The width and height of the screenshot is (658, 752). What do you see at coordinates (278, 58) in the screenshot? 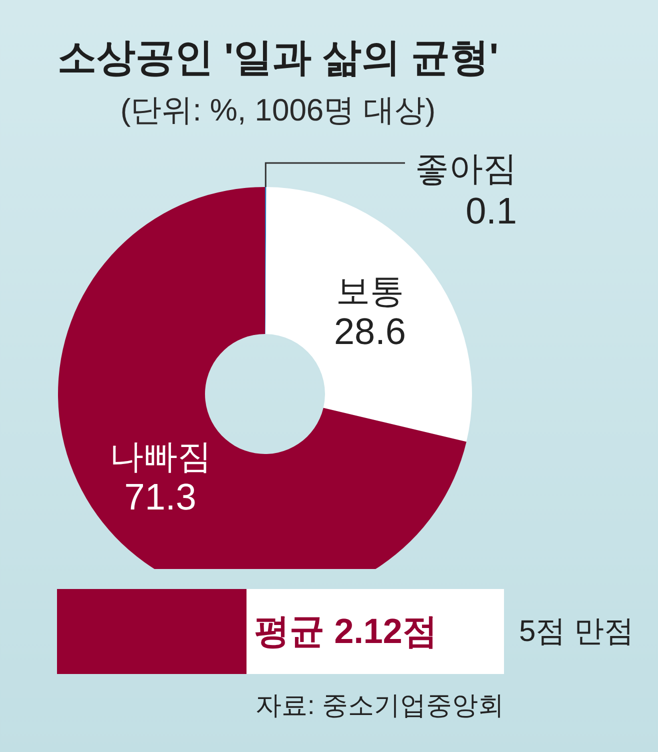
I see `title: 소상공인 '일과 삶의 균형'` at bounding box center [278, 58].